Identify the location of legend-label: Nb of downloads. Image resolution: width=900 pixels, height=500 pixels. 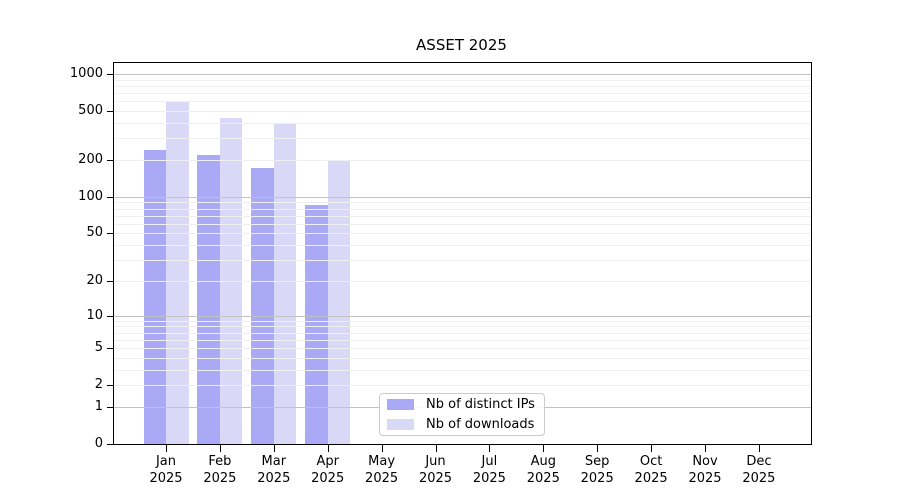
(480, 424).